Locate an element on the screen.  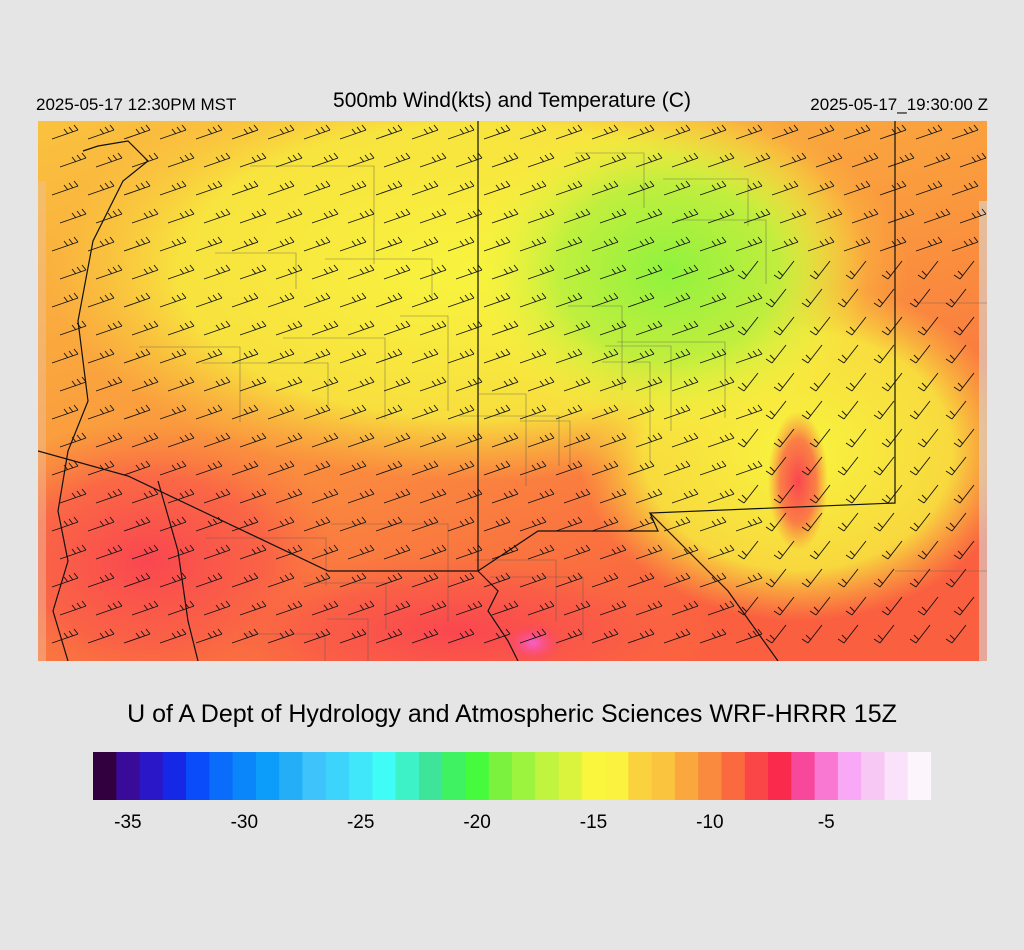
hot-spot is located at coordinates (533, 642).